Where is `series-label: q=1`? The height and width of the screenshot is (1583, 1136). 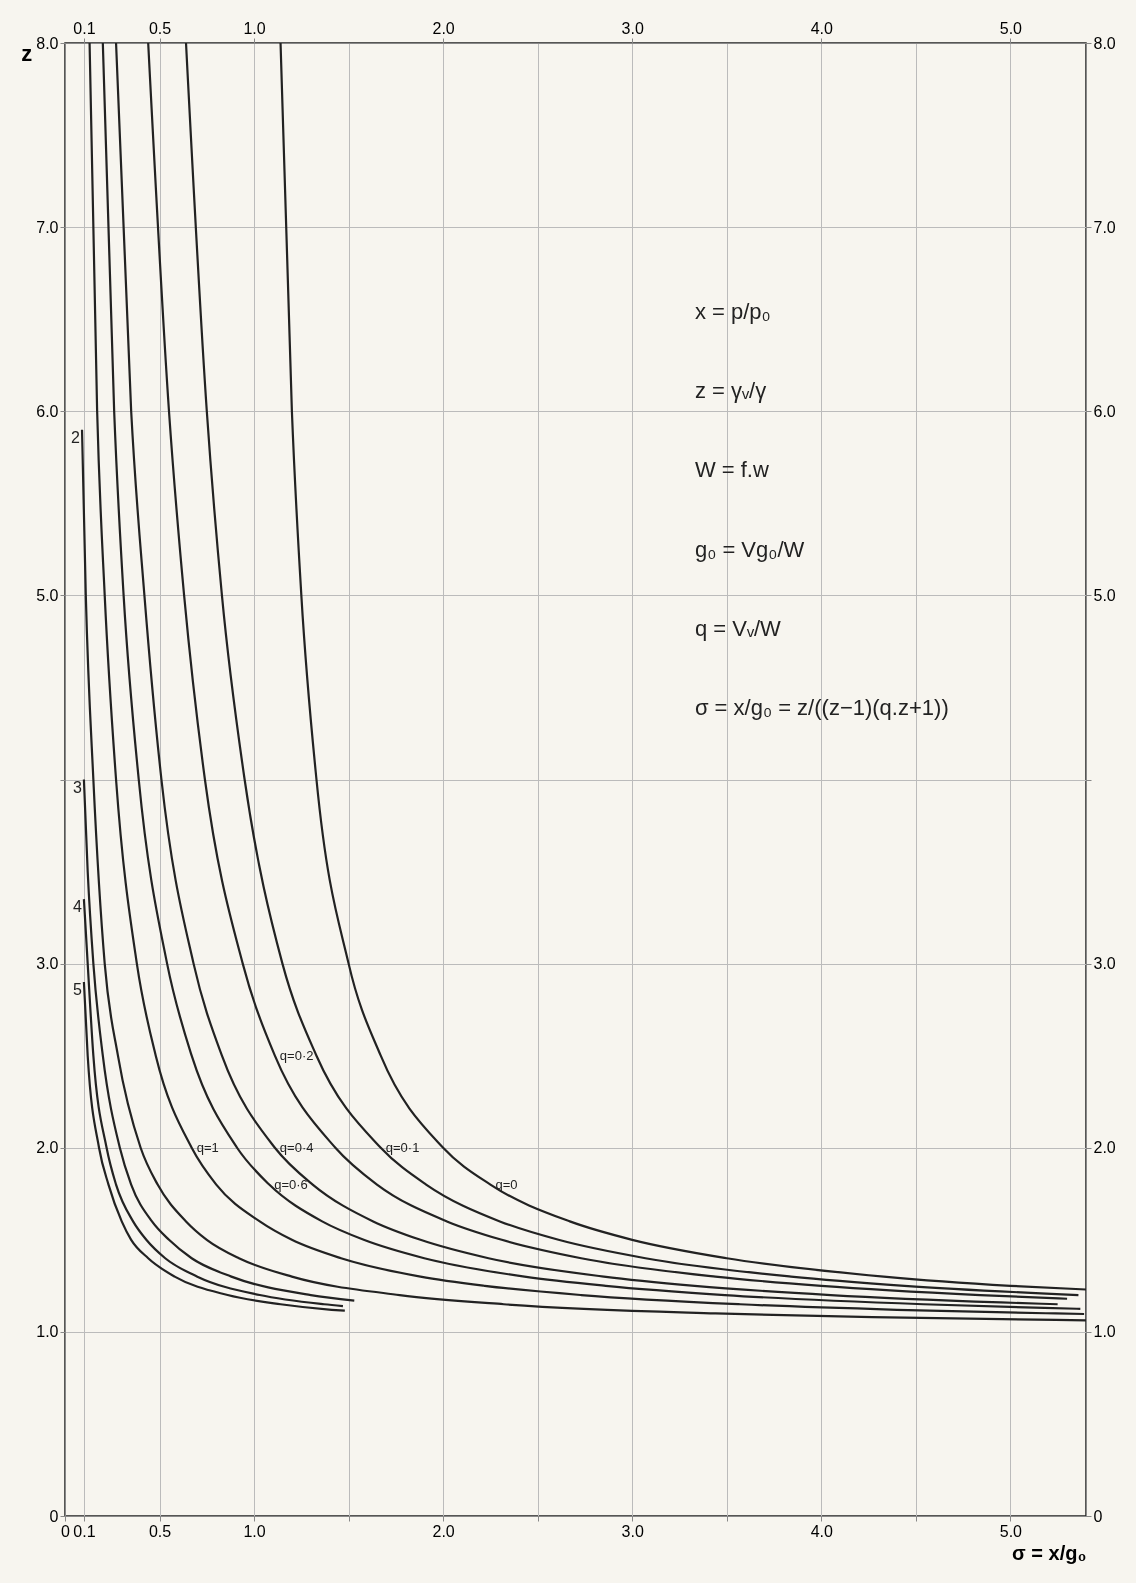 series-label: q=1 is located at coordinates (207, 1147).